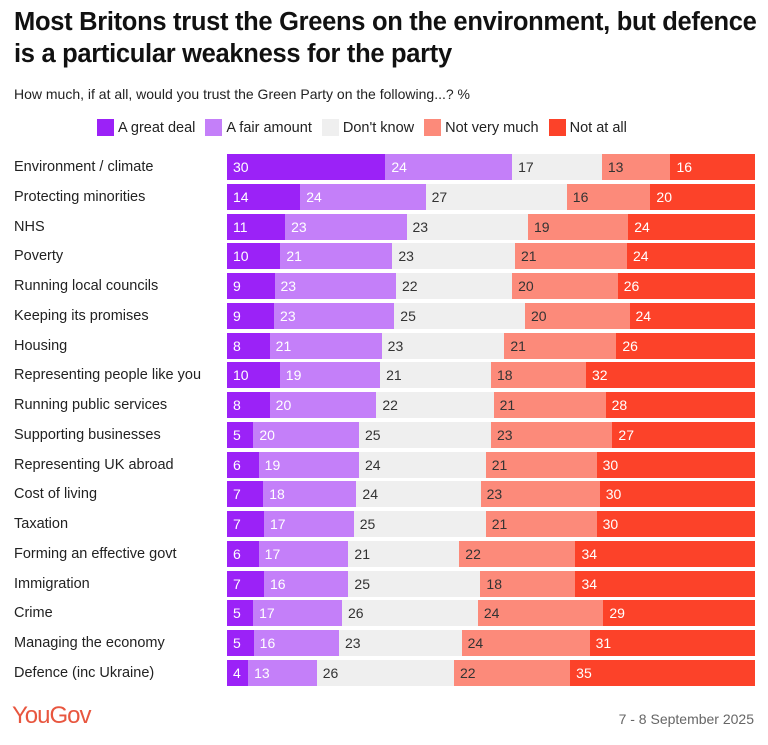 Image resolution: width=768 pixels, height=745 pixels. What do you see at coordinates (662, 672) in the screenshot?
I see `bar-segment: 35` at bounding box center [662, 672].